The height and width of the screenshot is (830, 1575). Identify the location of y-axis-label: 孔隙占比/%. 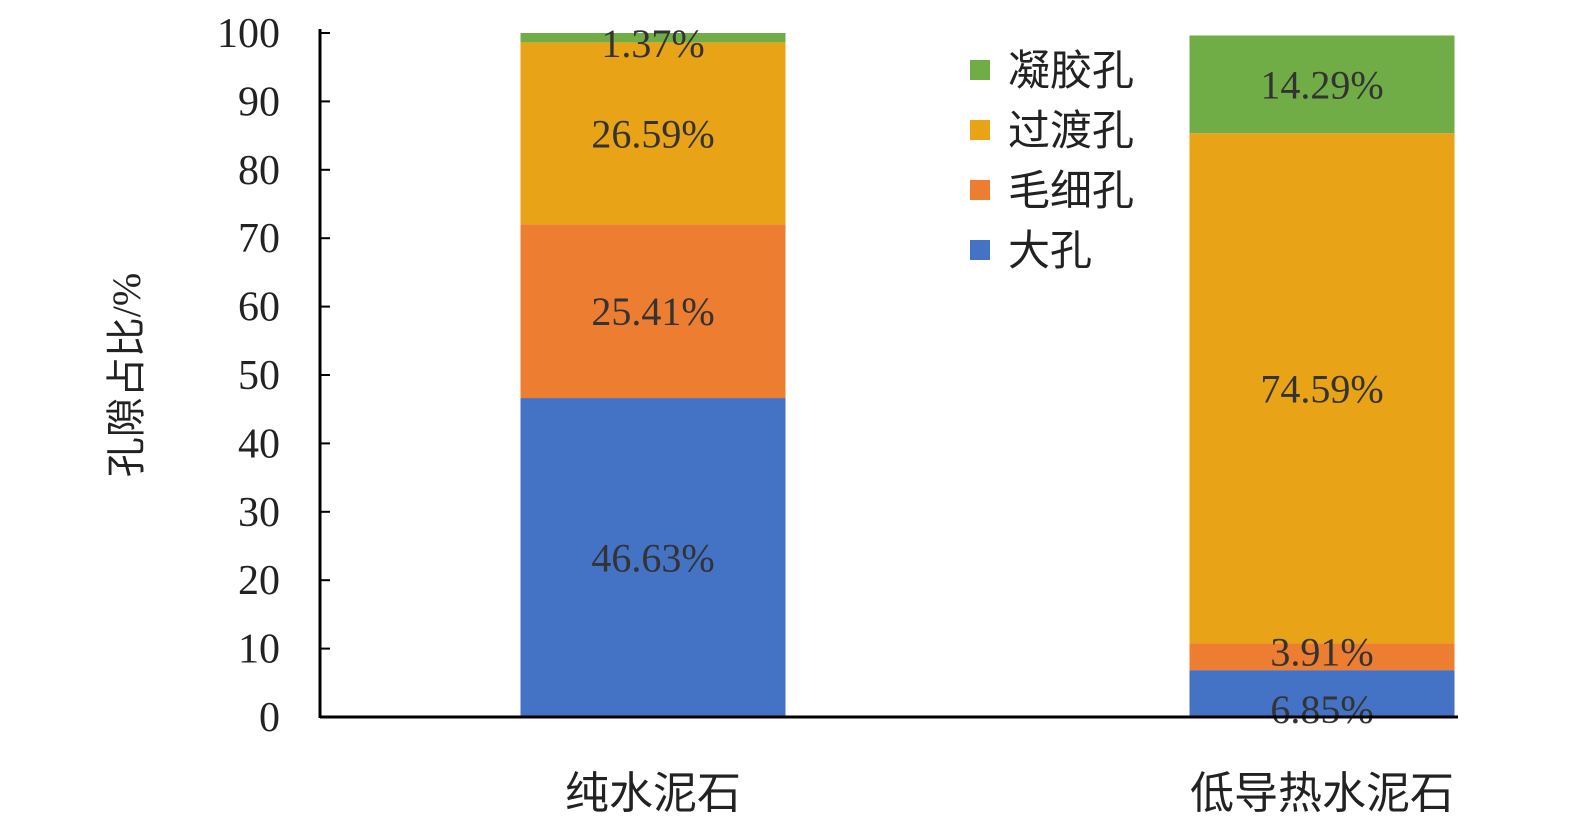
(126, 375).